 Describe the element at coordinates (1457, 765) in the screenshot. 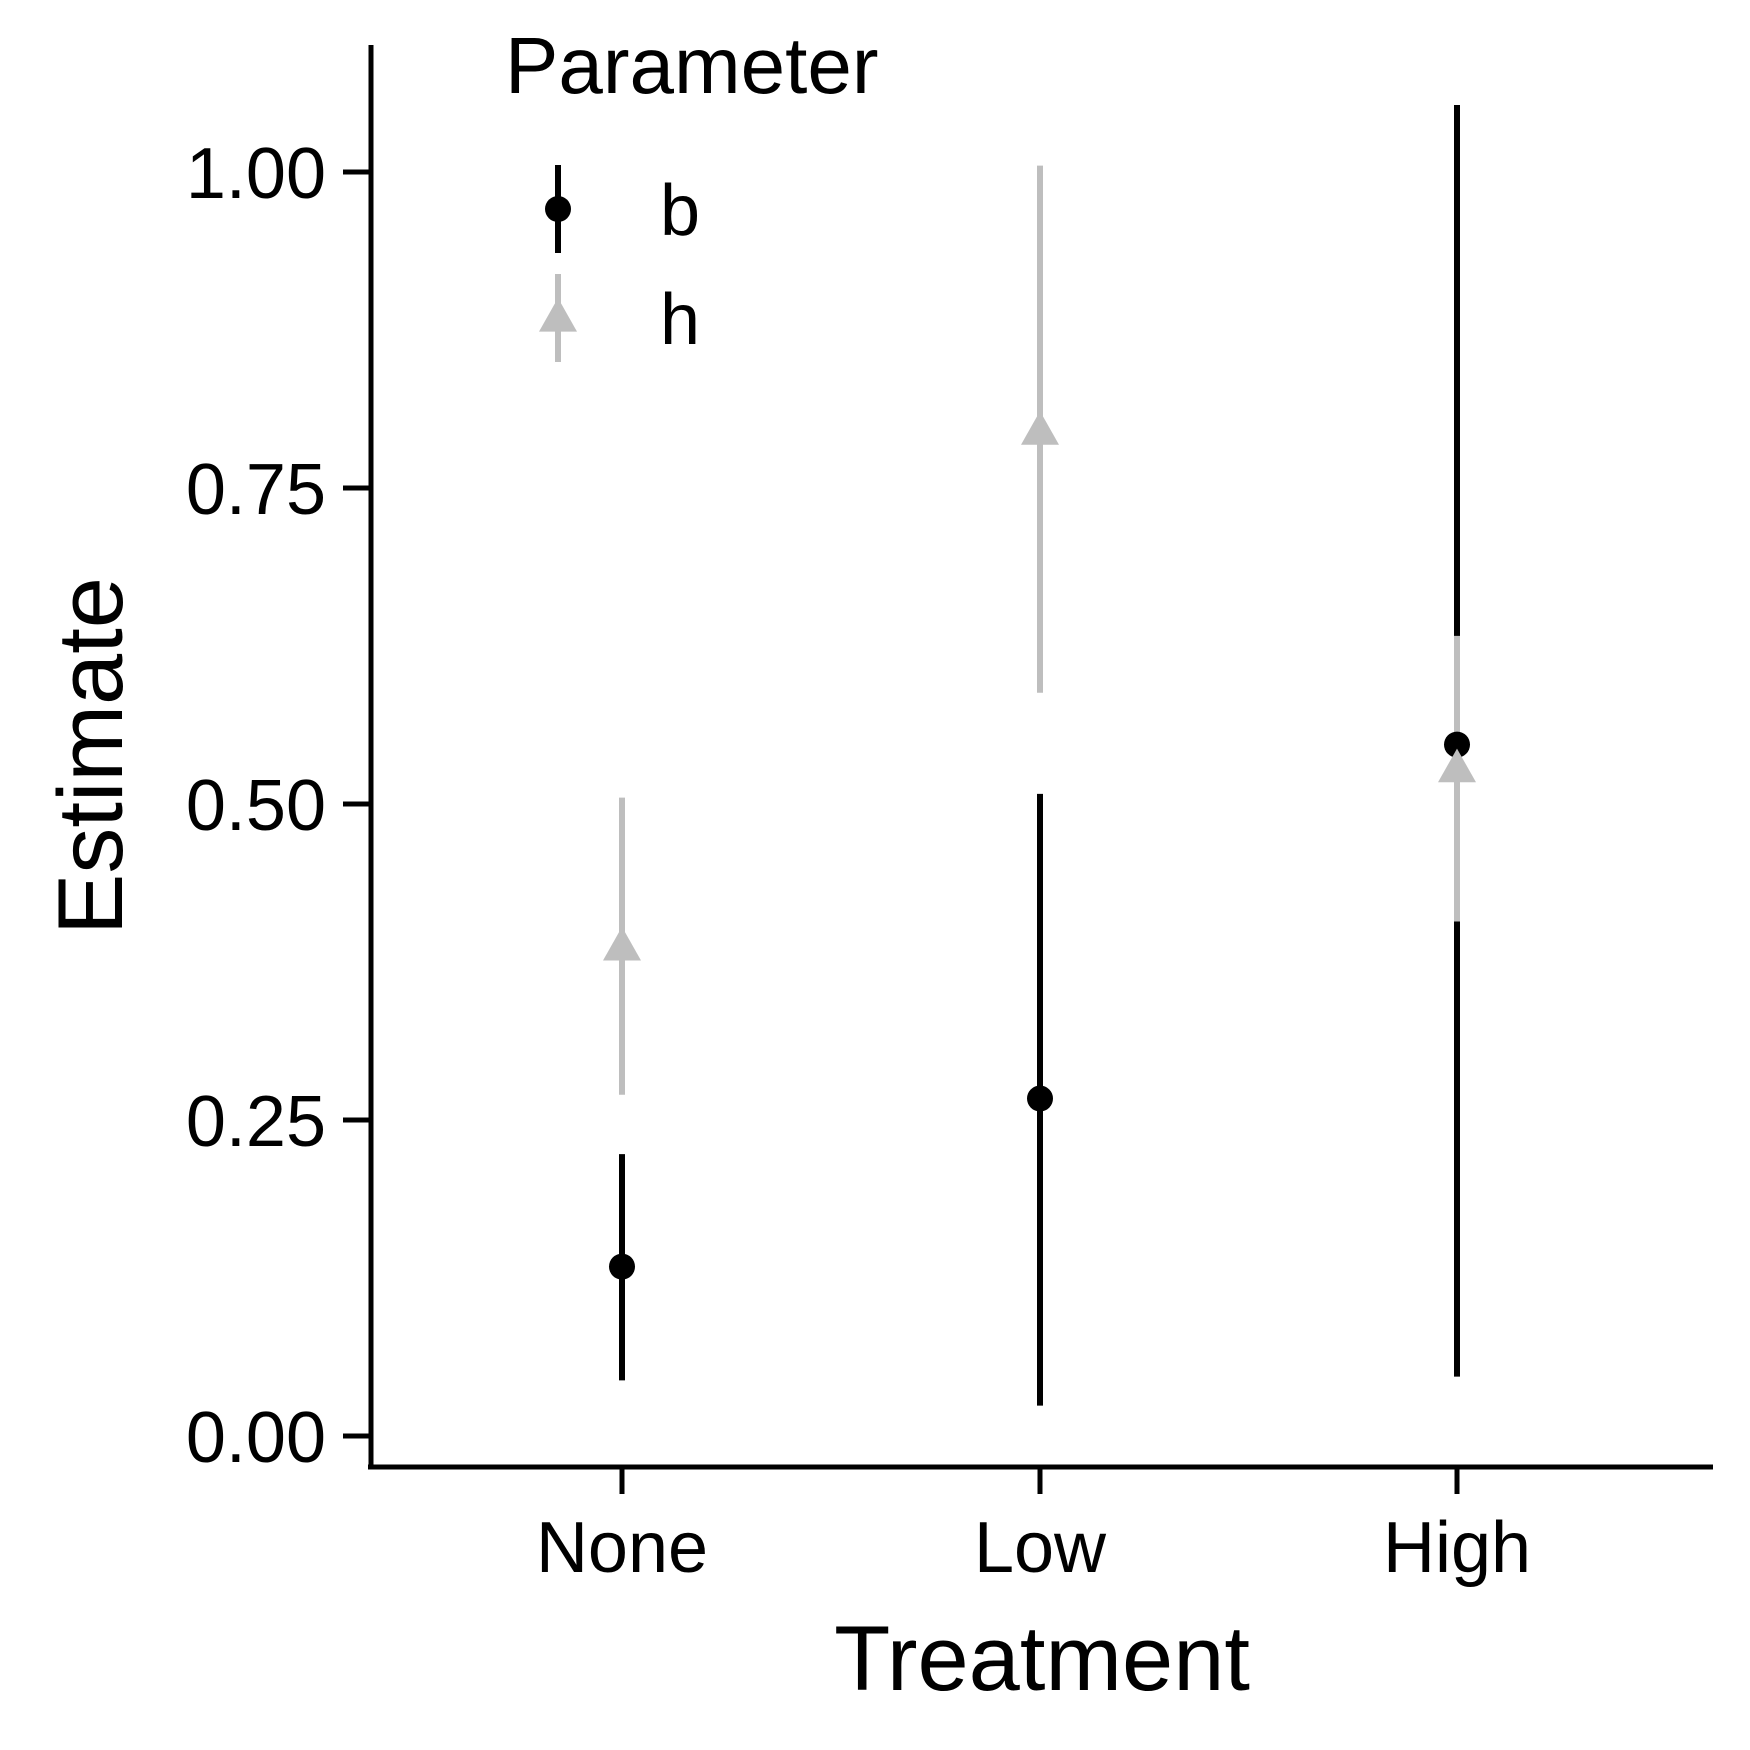

I see `point-h-high` at that location.